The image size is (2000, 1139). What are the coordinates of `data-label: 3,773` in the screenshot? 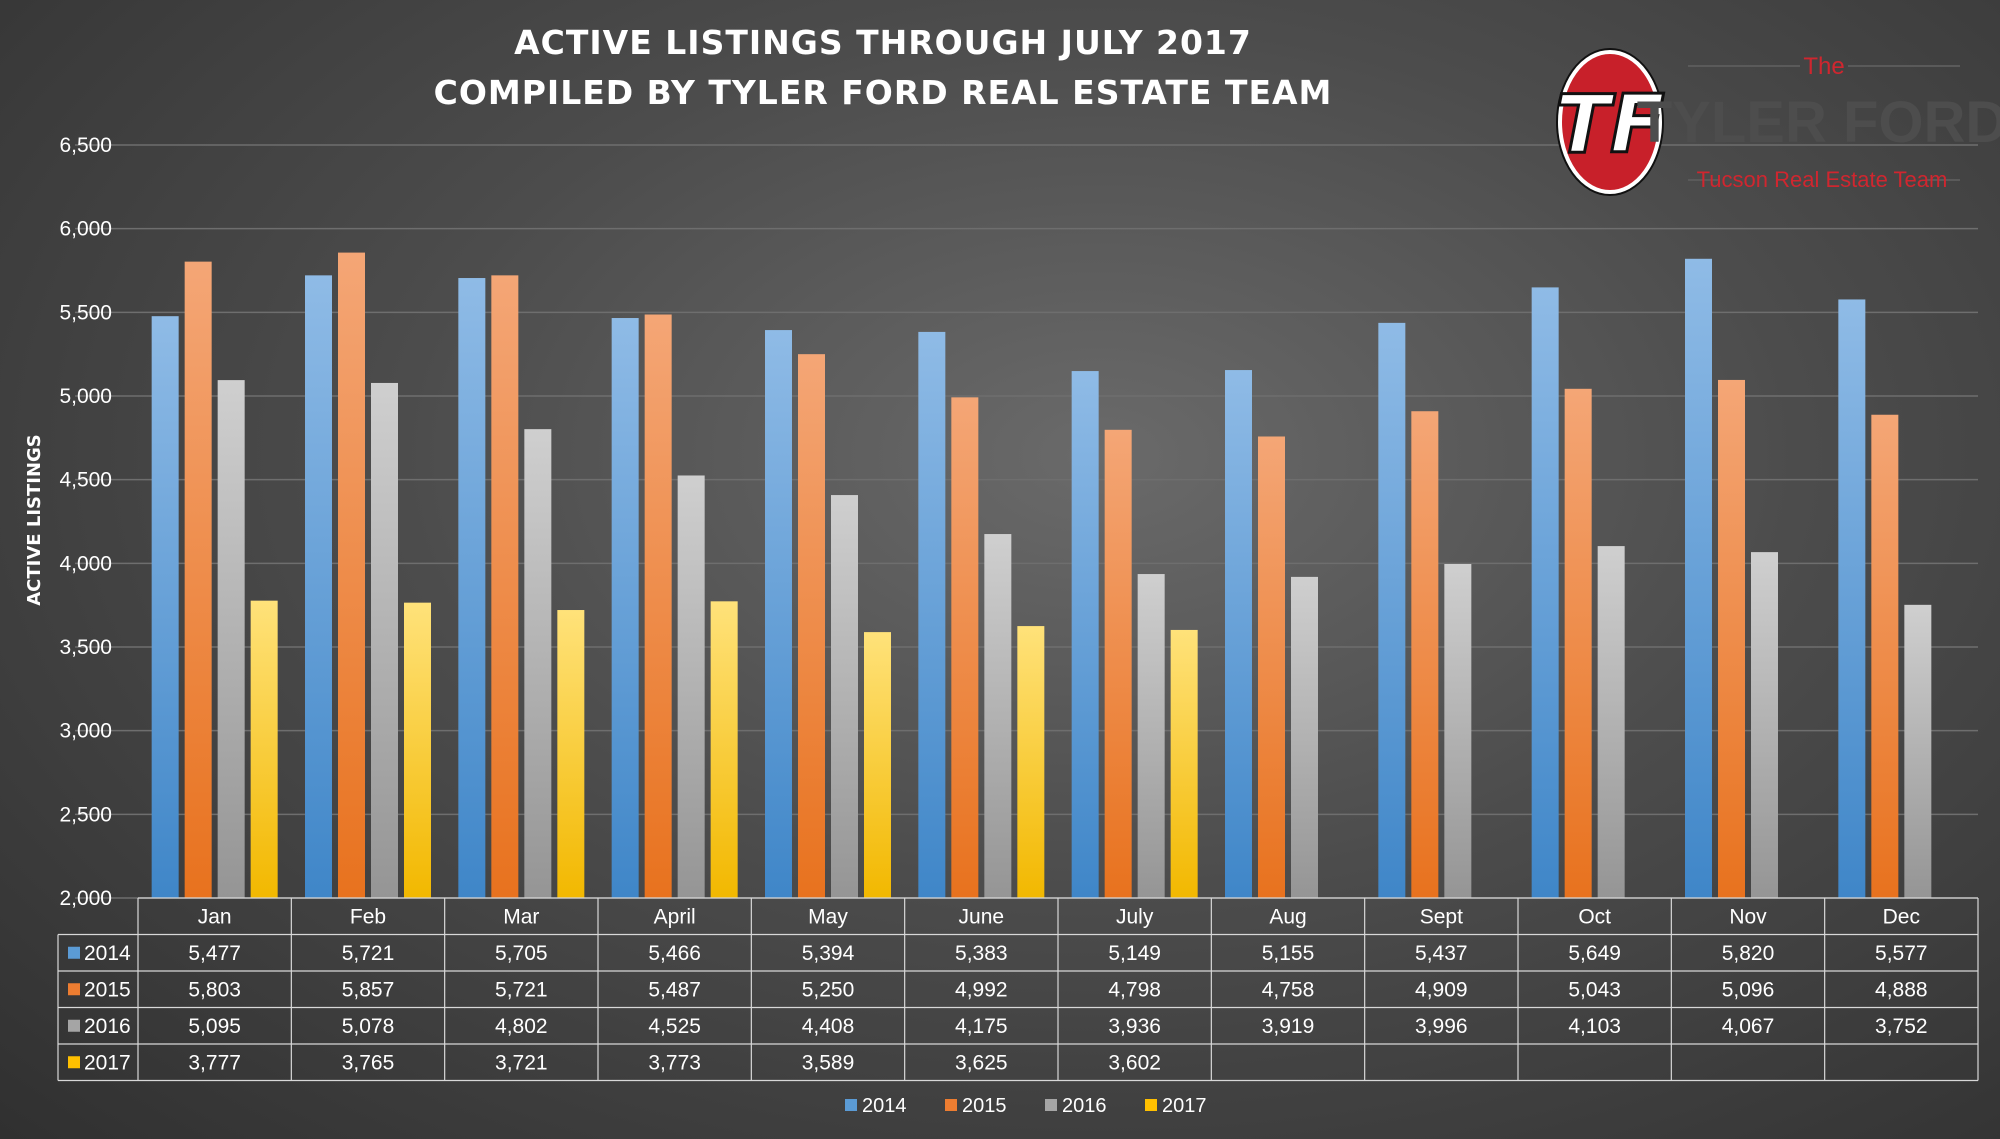 It's located at (674, 1062).